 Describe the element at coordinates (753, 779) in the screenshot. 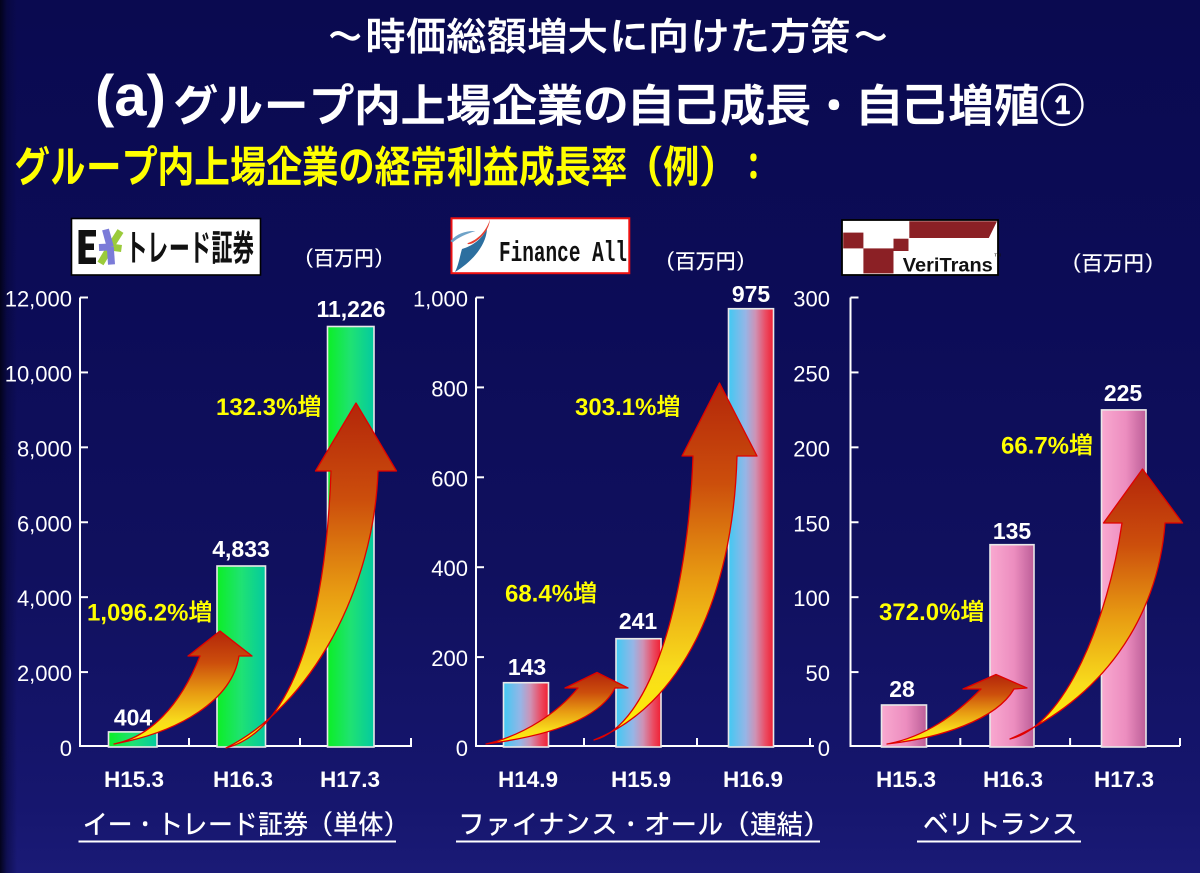

I see `svg-text: H16.9` at that location.